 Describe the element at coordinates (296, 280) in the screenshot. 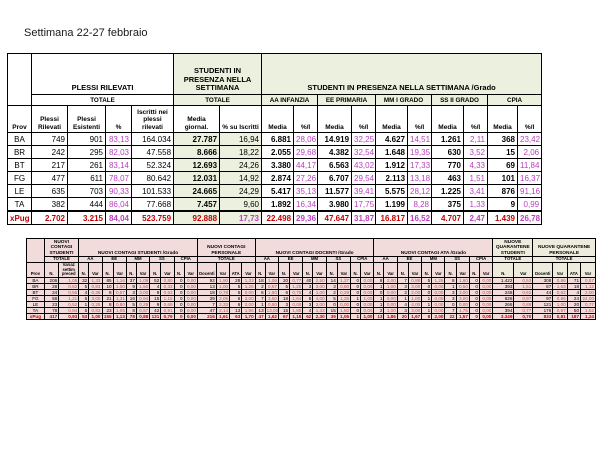

I see `data-cell: 0,77` at that location.